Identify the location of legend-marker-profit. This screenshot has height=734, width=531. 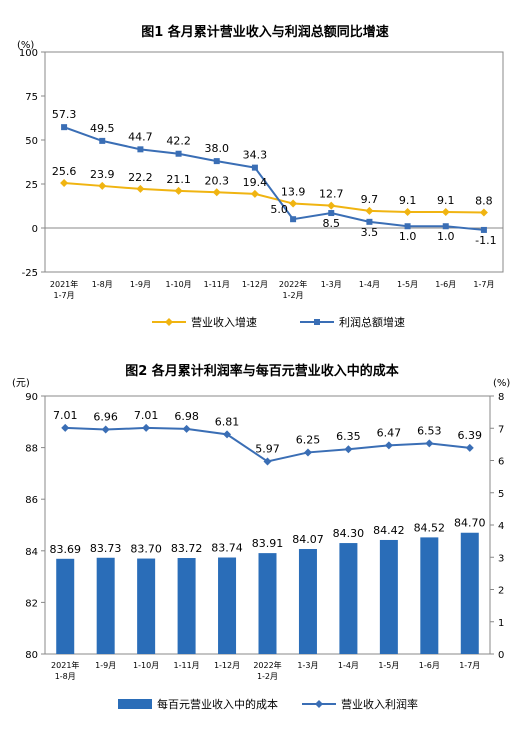
(317, 322).